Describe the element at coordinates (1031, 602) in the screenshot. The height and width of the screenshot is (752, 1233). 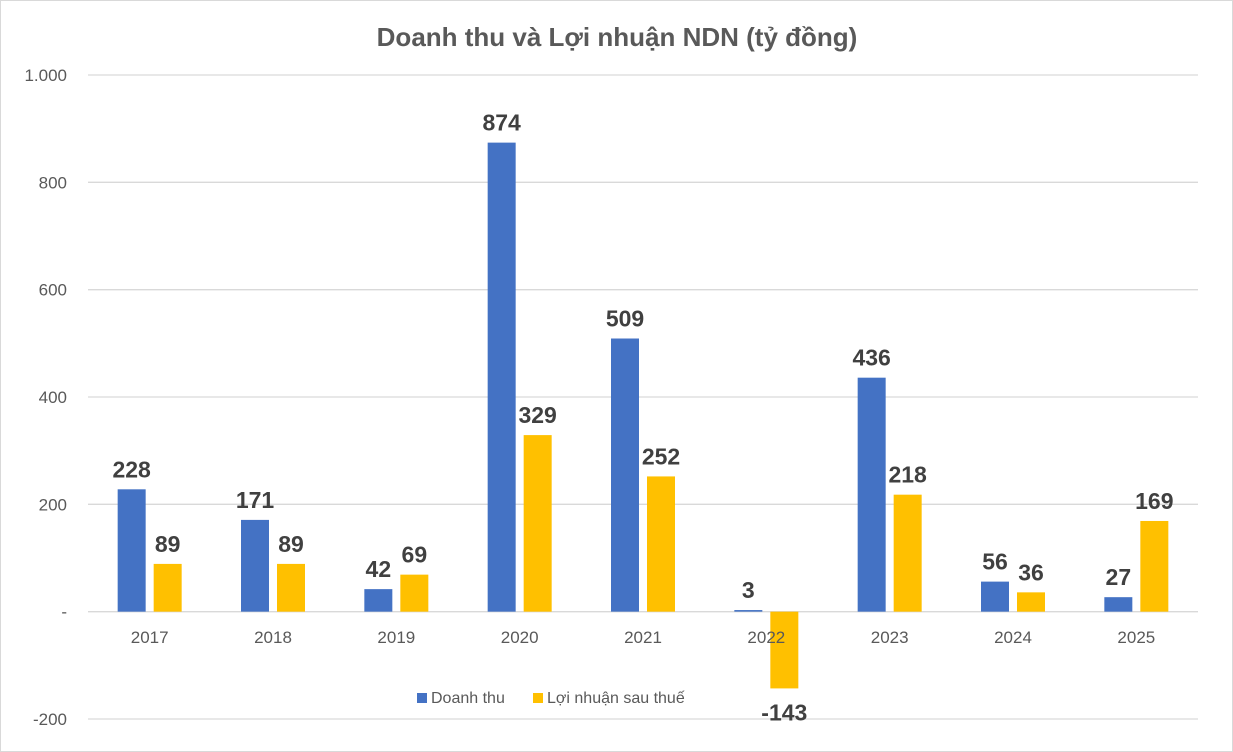
I see `bar-loi-nhuan-2024` at that location.